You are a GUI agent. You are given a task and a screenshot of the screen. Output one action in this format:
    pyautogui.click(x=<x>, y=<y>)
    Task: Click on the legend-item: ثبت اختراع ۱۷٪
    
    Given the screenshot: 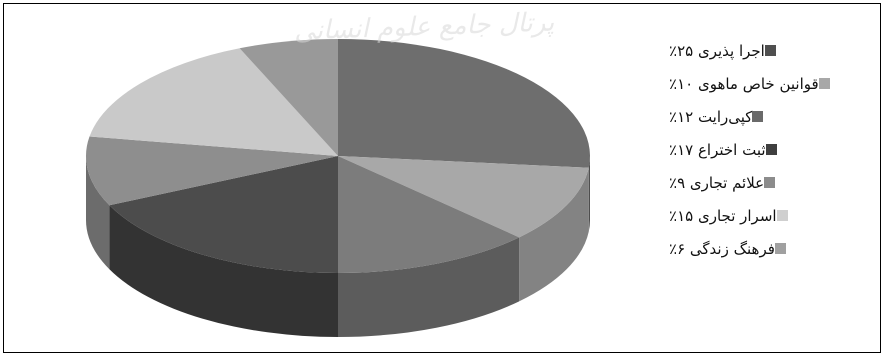 What is the action you would take?
    pyautogui.click(x=771, y=149)
    